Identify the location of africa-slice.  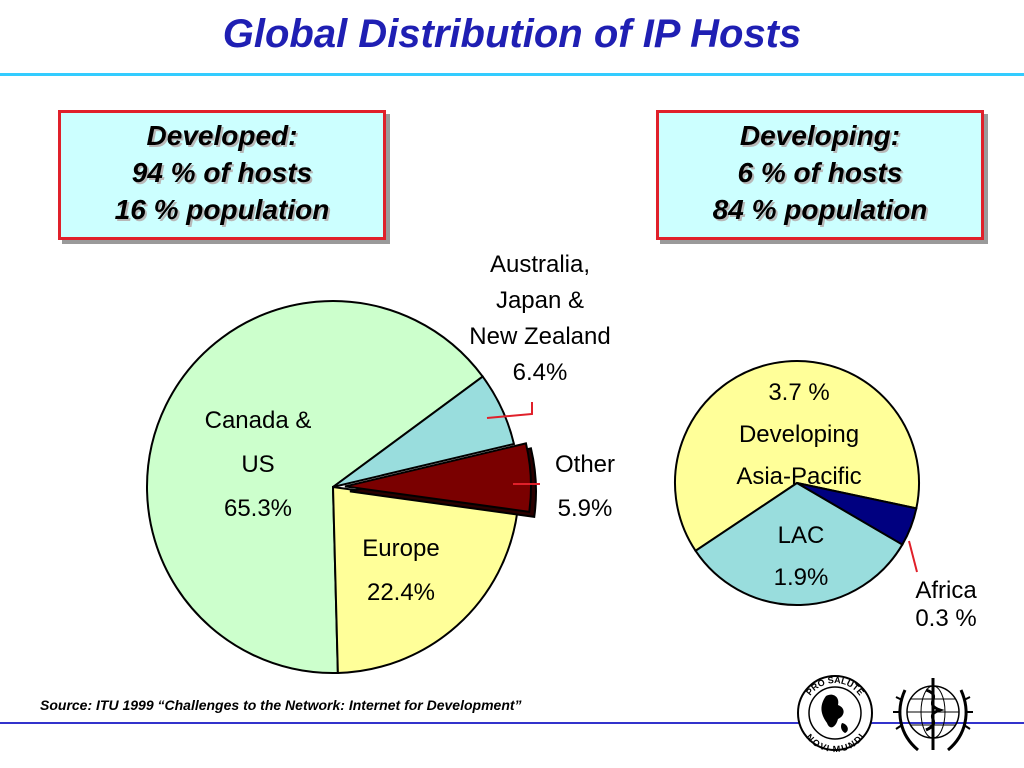
(857, 514).